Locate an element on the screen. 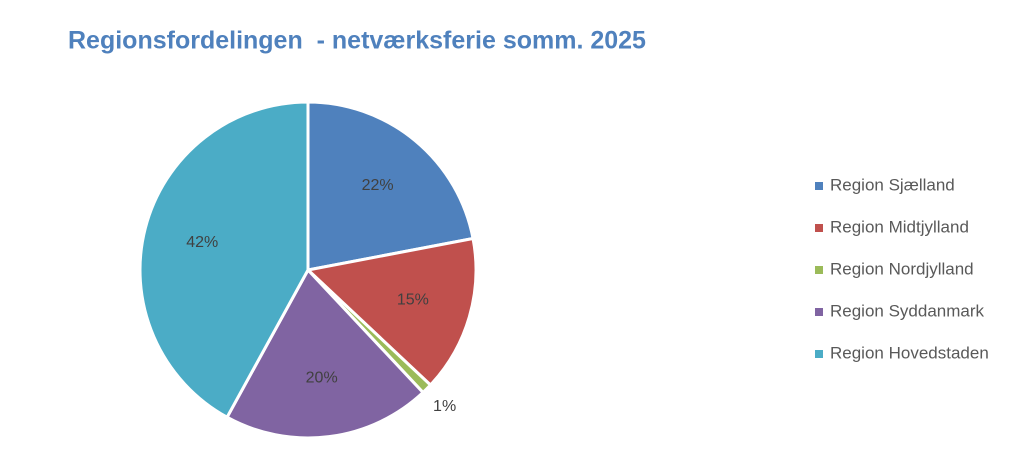 The height and width of the screenshot is (466, 1024). legend-text: Region Midtjylland is located at coordinates (899, 226).